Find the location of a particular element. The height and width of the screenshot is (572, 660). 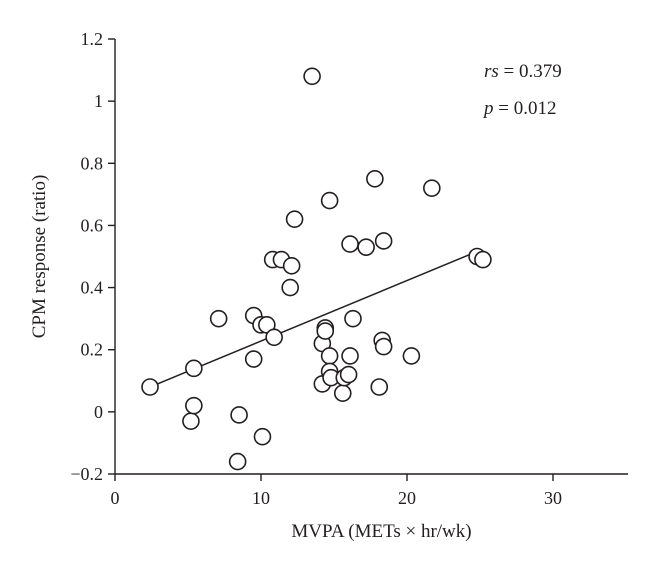

regression-line-group is located at coordinates (315, 318).